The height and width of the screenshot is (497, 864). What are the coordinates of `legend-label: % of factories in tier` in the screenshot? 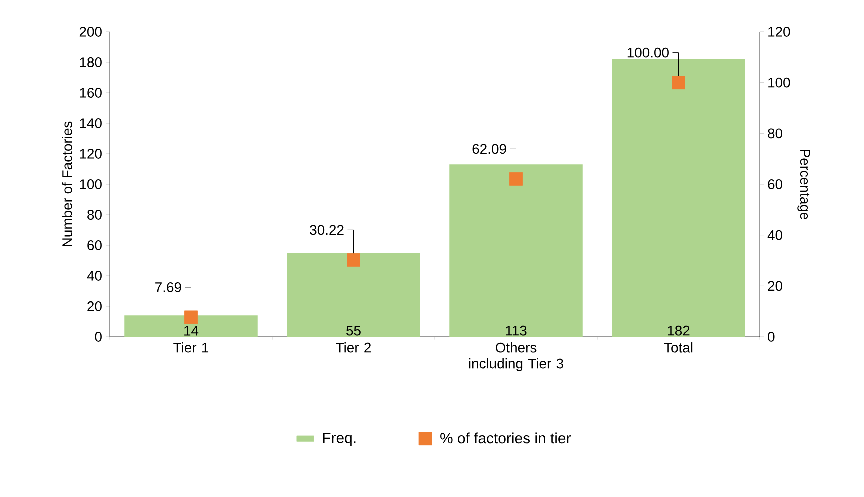 It's located at (505, 438).